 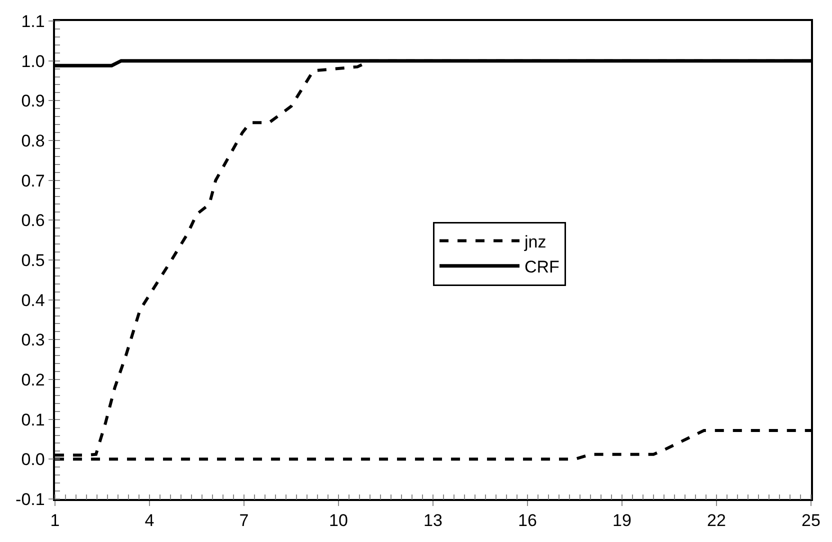 I want to click on y-tick-label: 0.1, so click(x=33, y=420).